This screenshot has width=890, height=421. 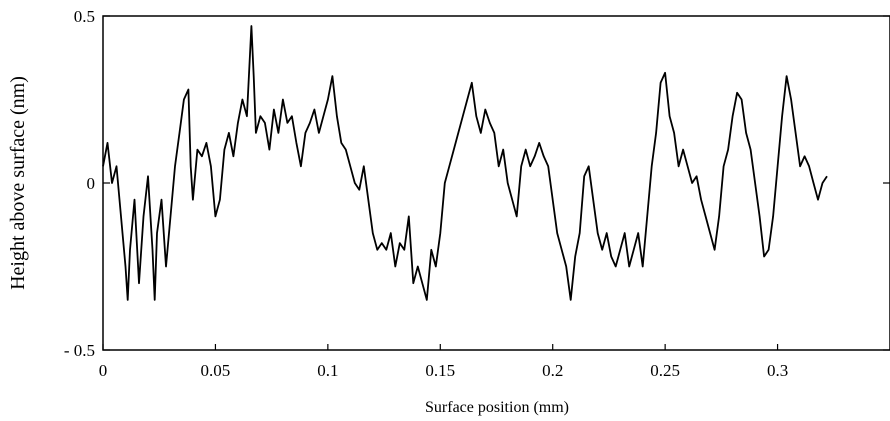 I want to click on x-axis-ticks: 0 0.05 0.1 0.15 0.2 0.25 0.3, so click(x=443, y=362).